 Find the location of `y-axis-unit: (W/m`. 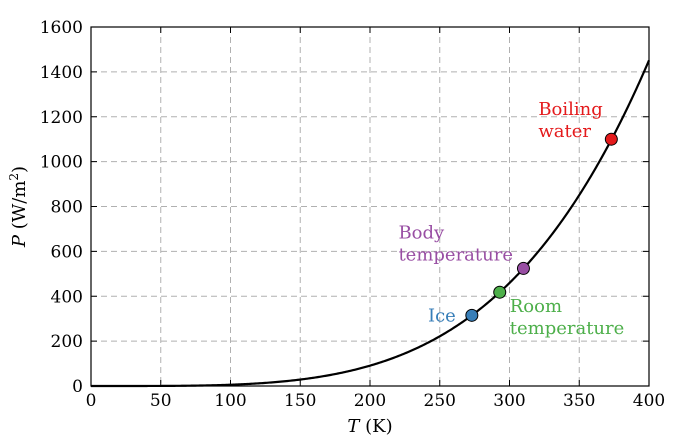

y-axis-unit: (W/m is located at coordinates (19, 208).